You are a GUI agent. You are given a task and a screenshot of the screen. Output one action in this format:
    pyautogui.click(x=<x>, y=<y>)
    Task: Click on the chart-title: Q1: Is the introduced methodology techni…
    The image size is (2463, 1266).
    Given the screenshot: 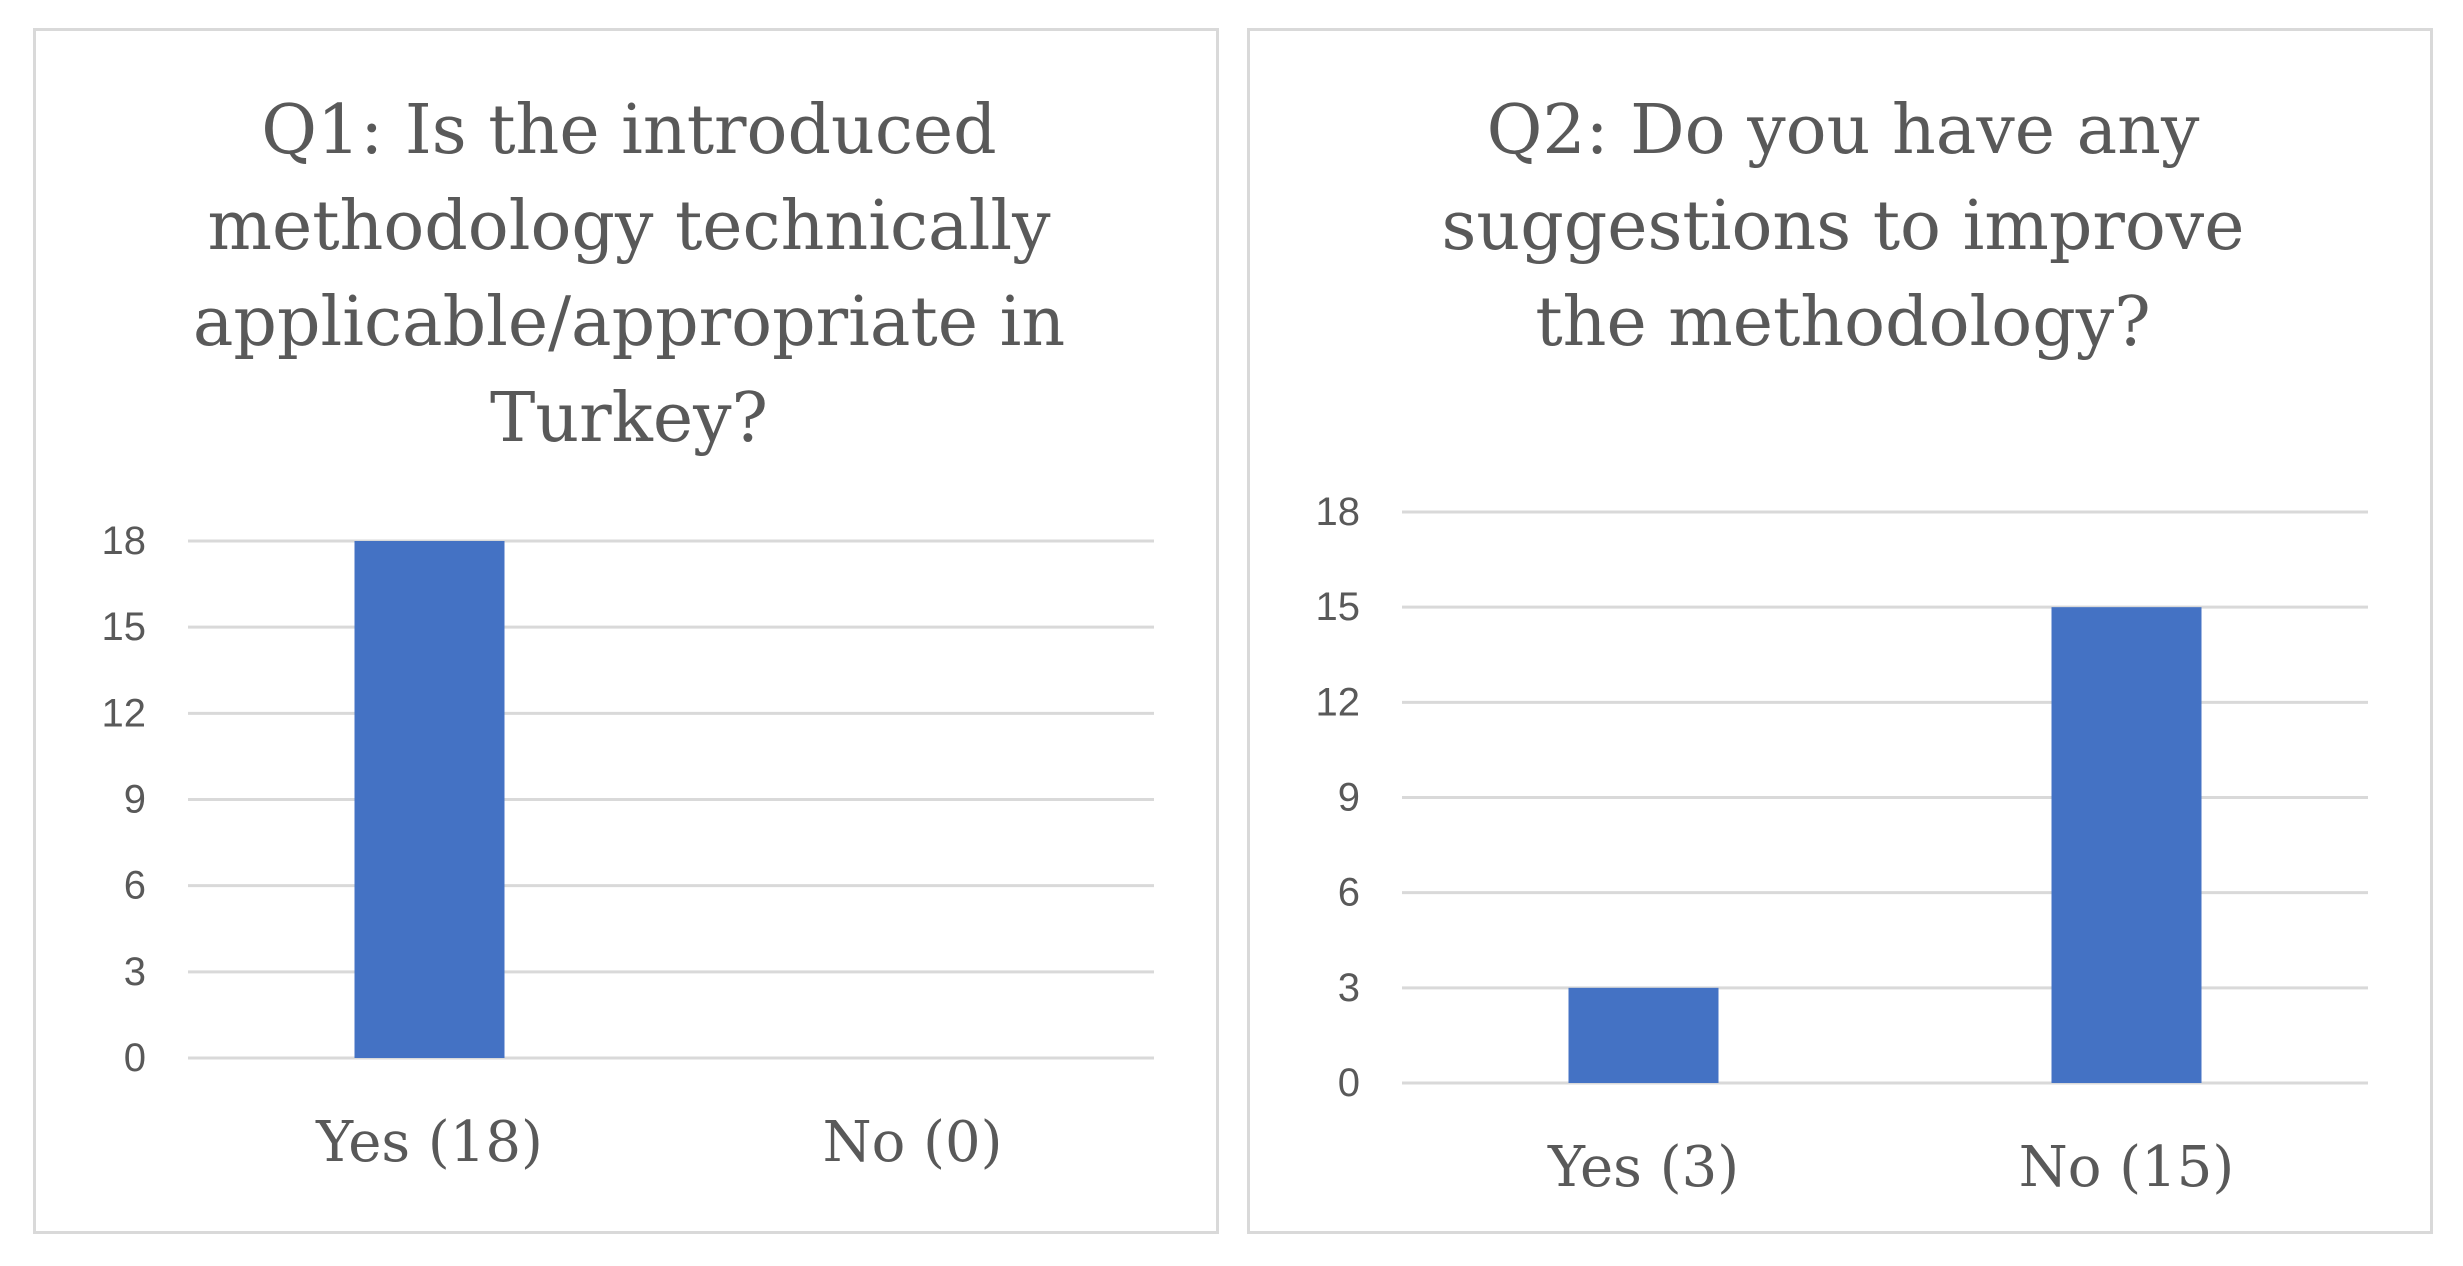 What is the action you would take?
    pyautogui.click(x=629, y=274)
    